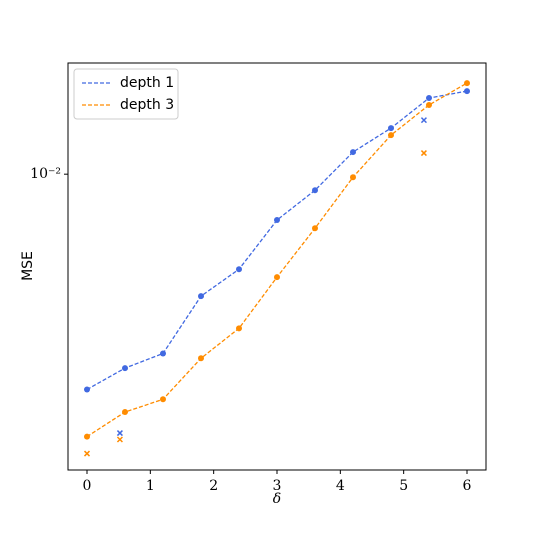  What do you see at coordinates (126, 94) in the screenshot?
I see `legend-box` at bounding box center [126, 94].